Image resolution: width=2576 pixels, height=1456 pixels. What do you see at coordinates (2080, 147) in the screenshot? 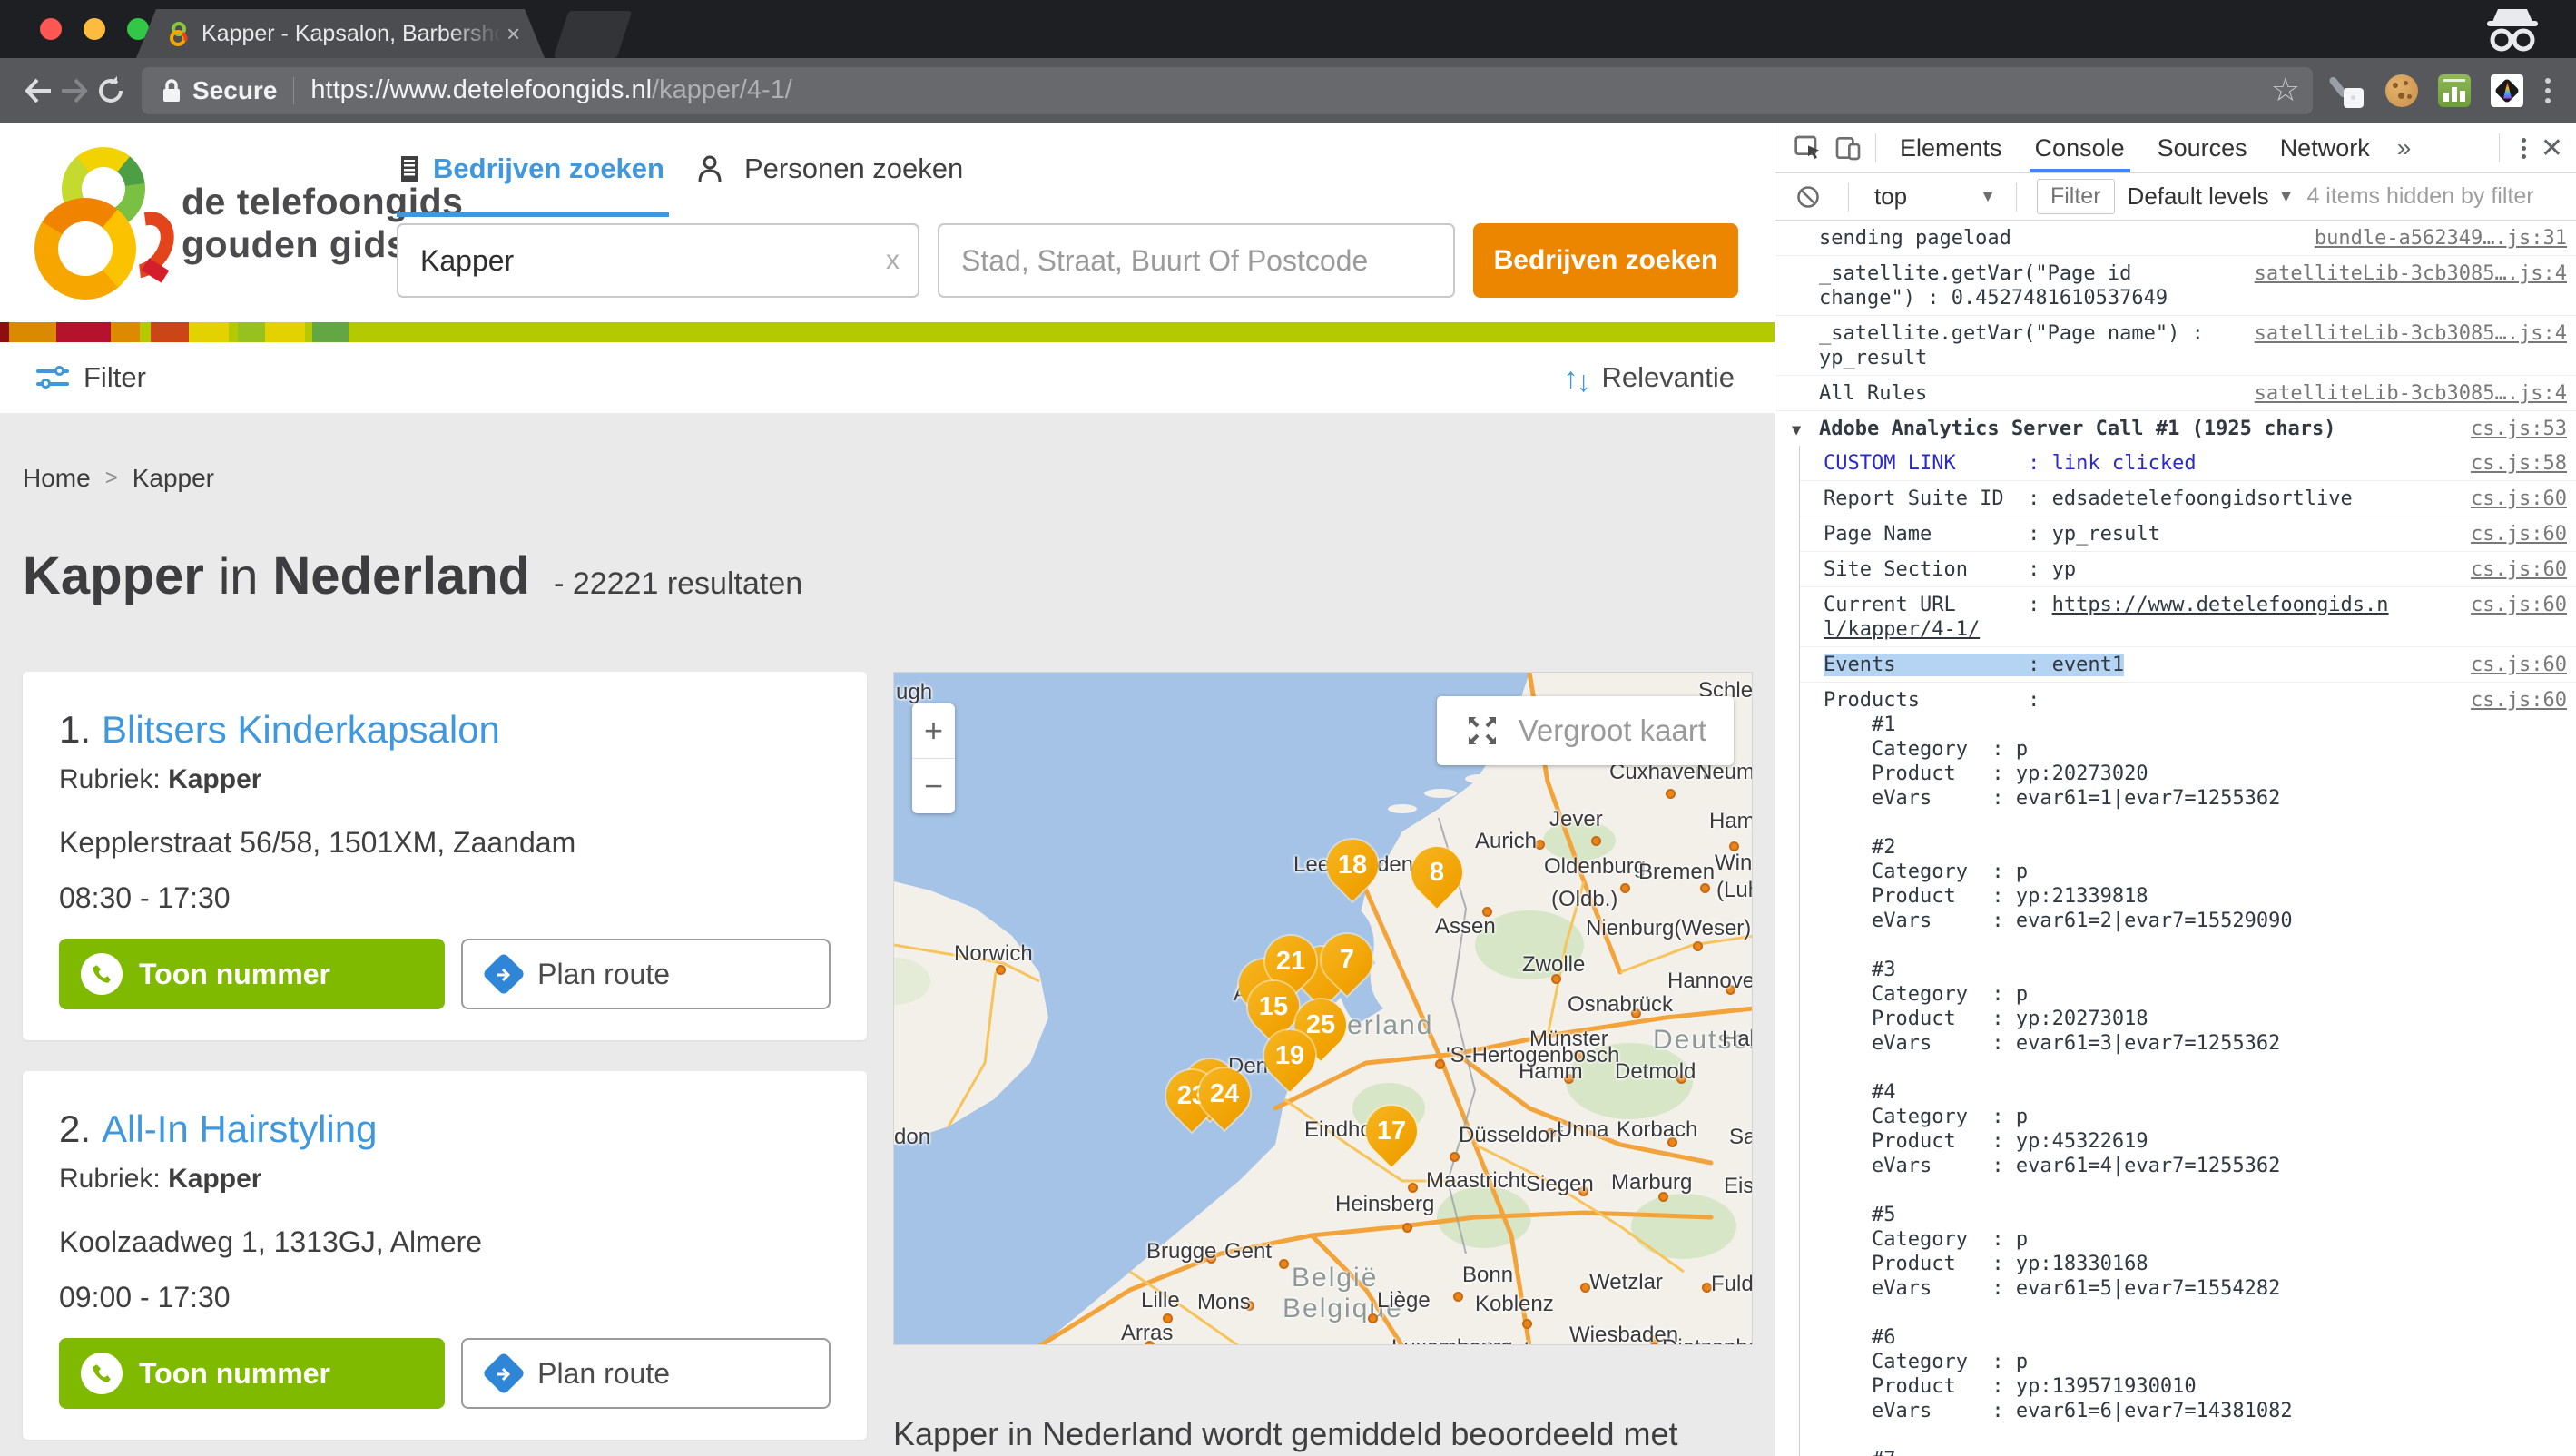
I see `tab-console: Console` at bounding box center [2080, 147].